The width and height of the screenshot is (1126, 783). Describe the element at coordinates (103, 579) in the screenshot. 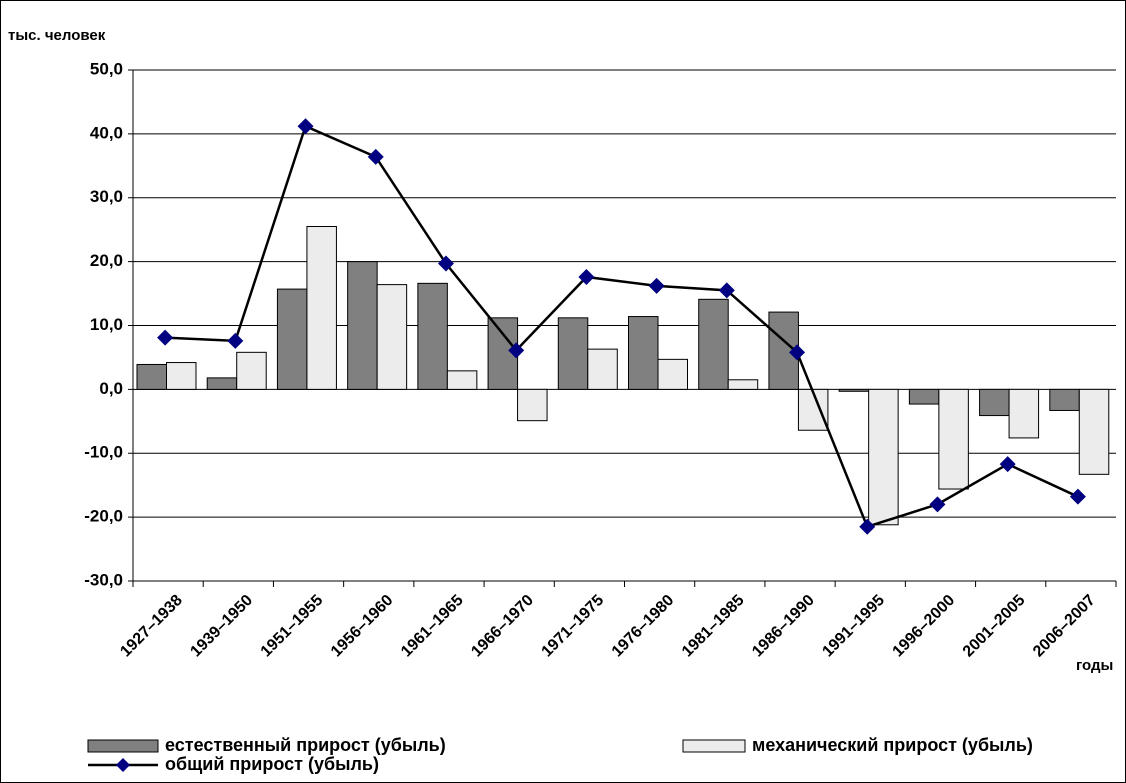

I see `y-tick-label: -30,0` at that location.